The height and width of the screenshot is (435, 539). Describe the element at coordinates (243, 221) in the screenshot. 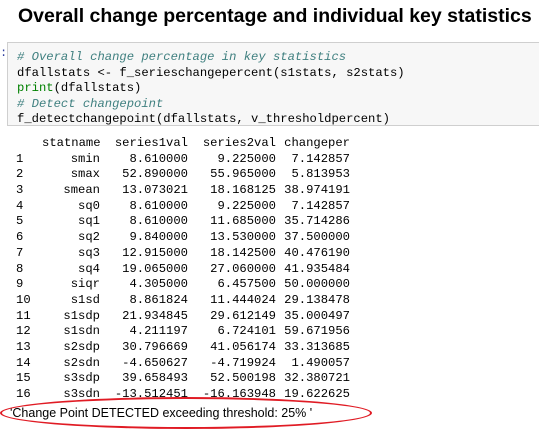

I see `output-cell: 11.685000` at that location.